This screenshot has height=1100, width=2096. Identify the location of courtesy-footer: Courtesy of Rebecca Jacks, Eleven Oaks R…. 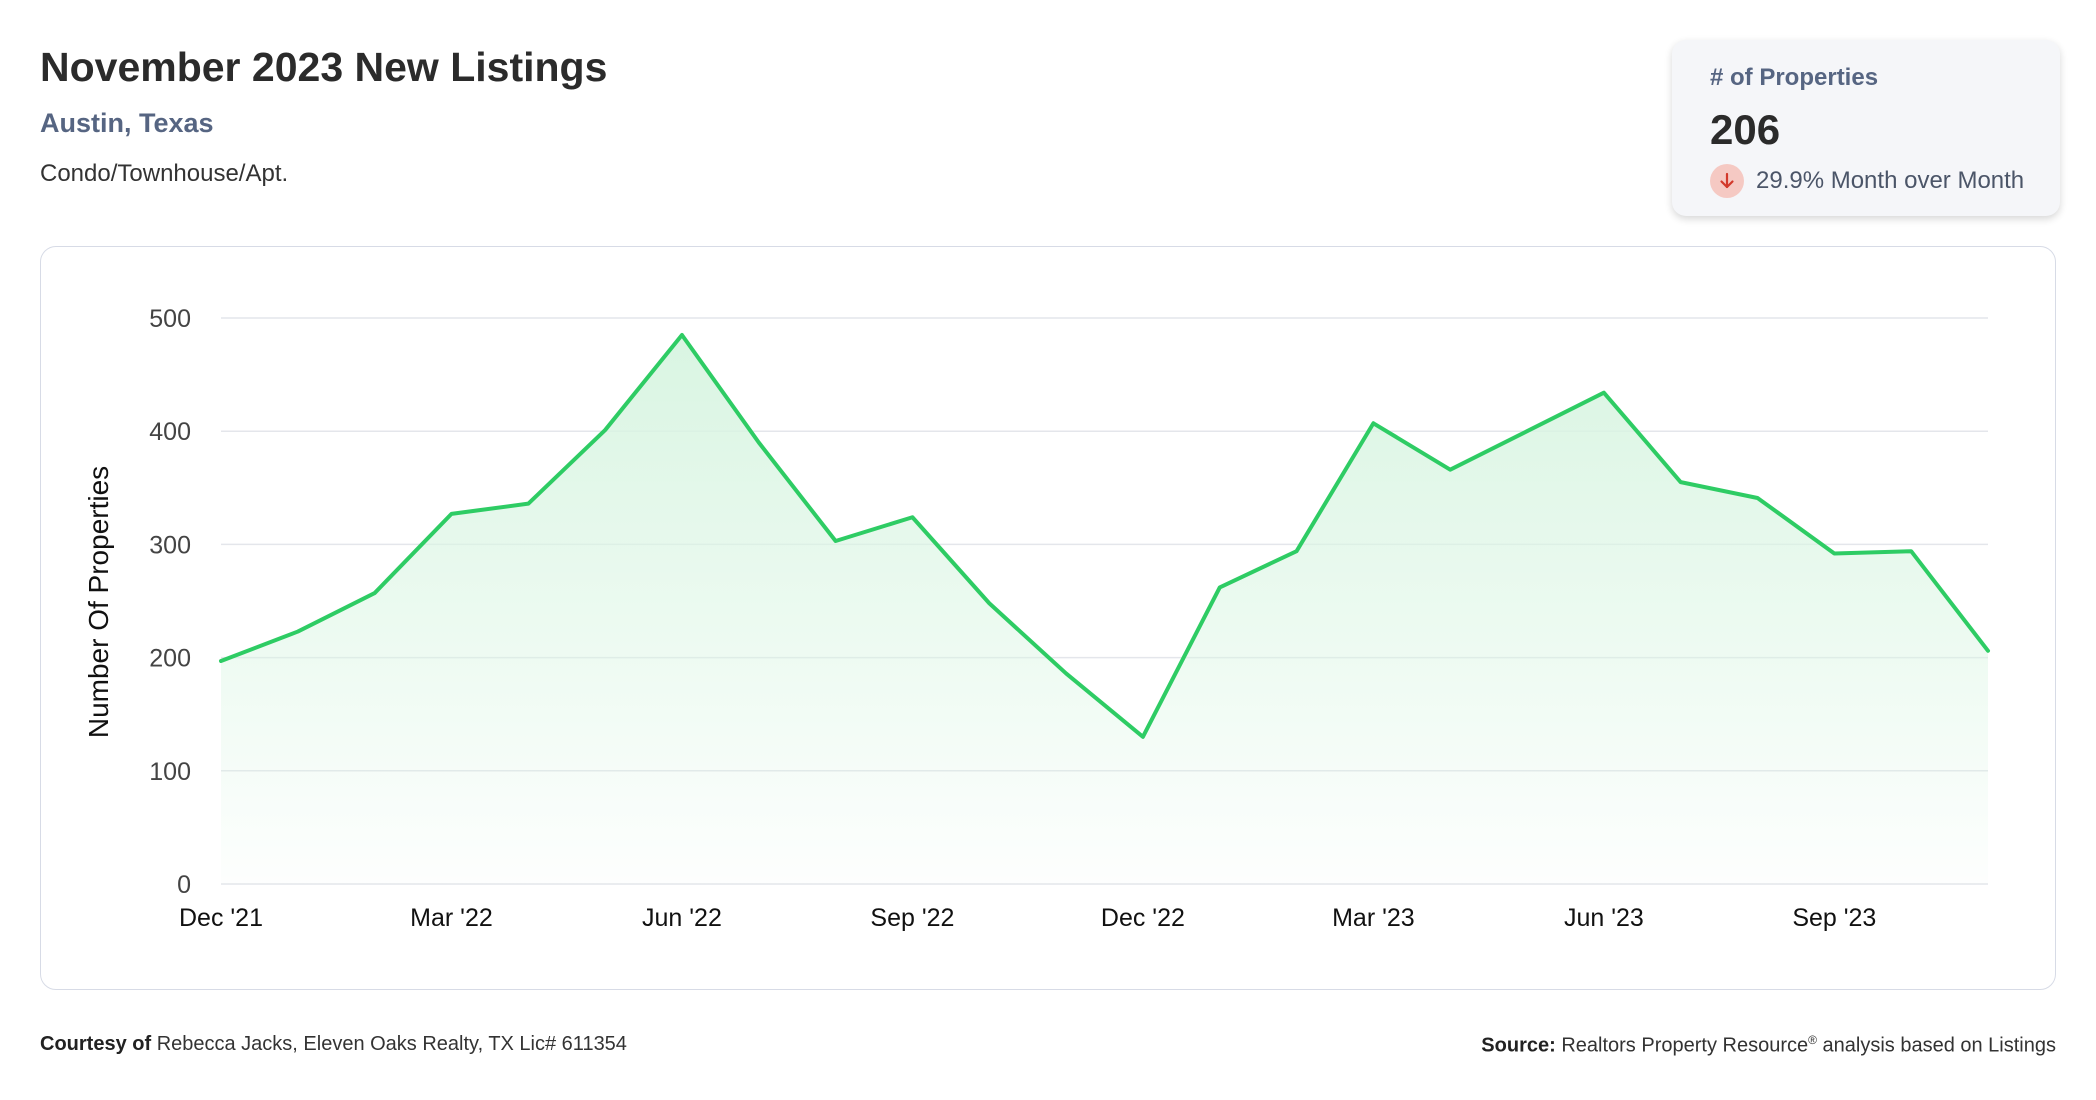
(333, 1044).